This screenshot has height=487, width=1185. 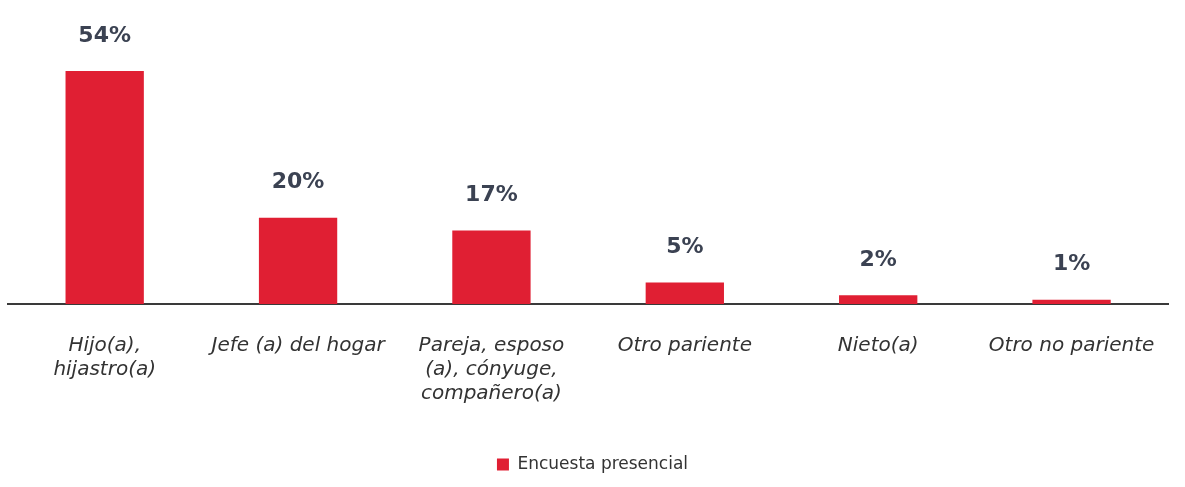 I want to click on data-label: 17%, so click(x=491, y=194).